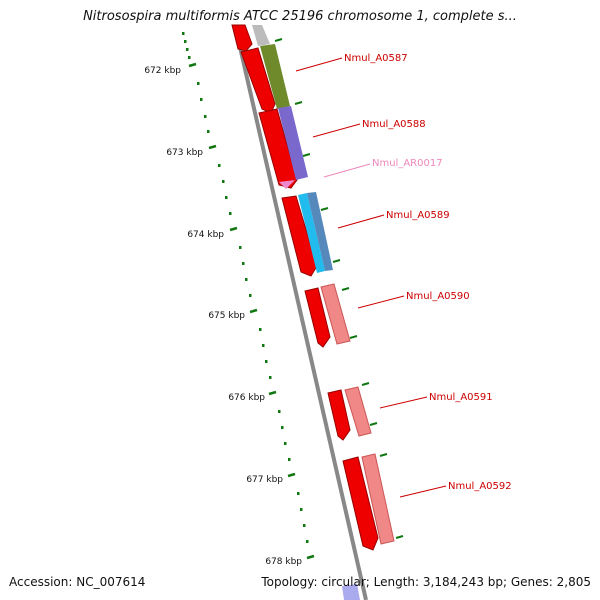  What do you see at coordinates (358, 411) in the screenshot?
I see `gene-arrow-Nmul_A0591-annot` at bounding box center [358, 411].